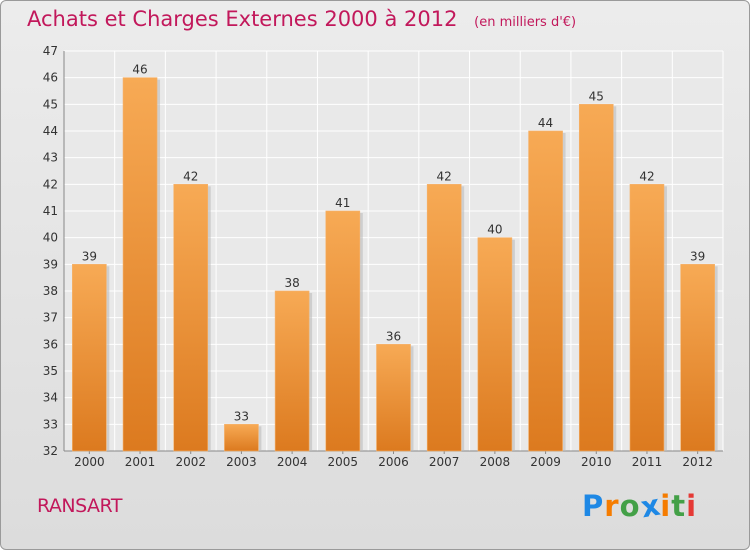 This screenshot has height=550, width=750. What do you see at coordinates (545, 462) in the screenshot?
I see `x-tick-label-2009: 2009` at bounding box center [545, 462].